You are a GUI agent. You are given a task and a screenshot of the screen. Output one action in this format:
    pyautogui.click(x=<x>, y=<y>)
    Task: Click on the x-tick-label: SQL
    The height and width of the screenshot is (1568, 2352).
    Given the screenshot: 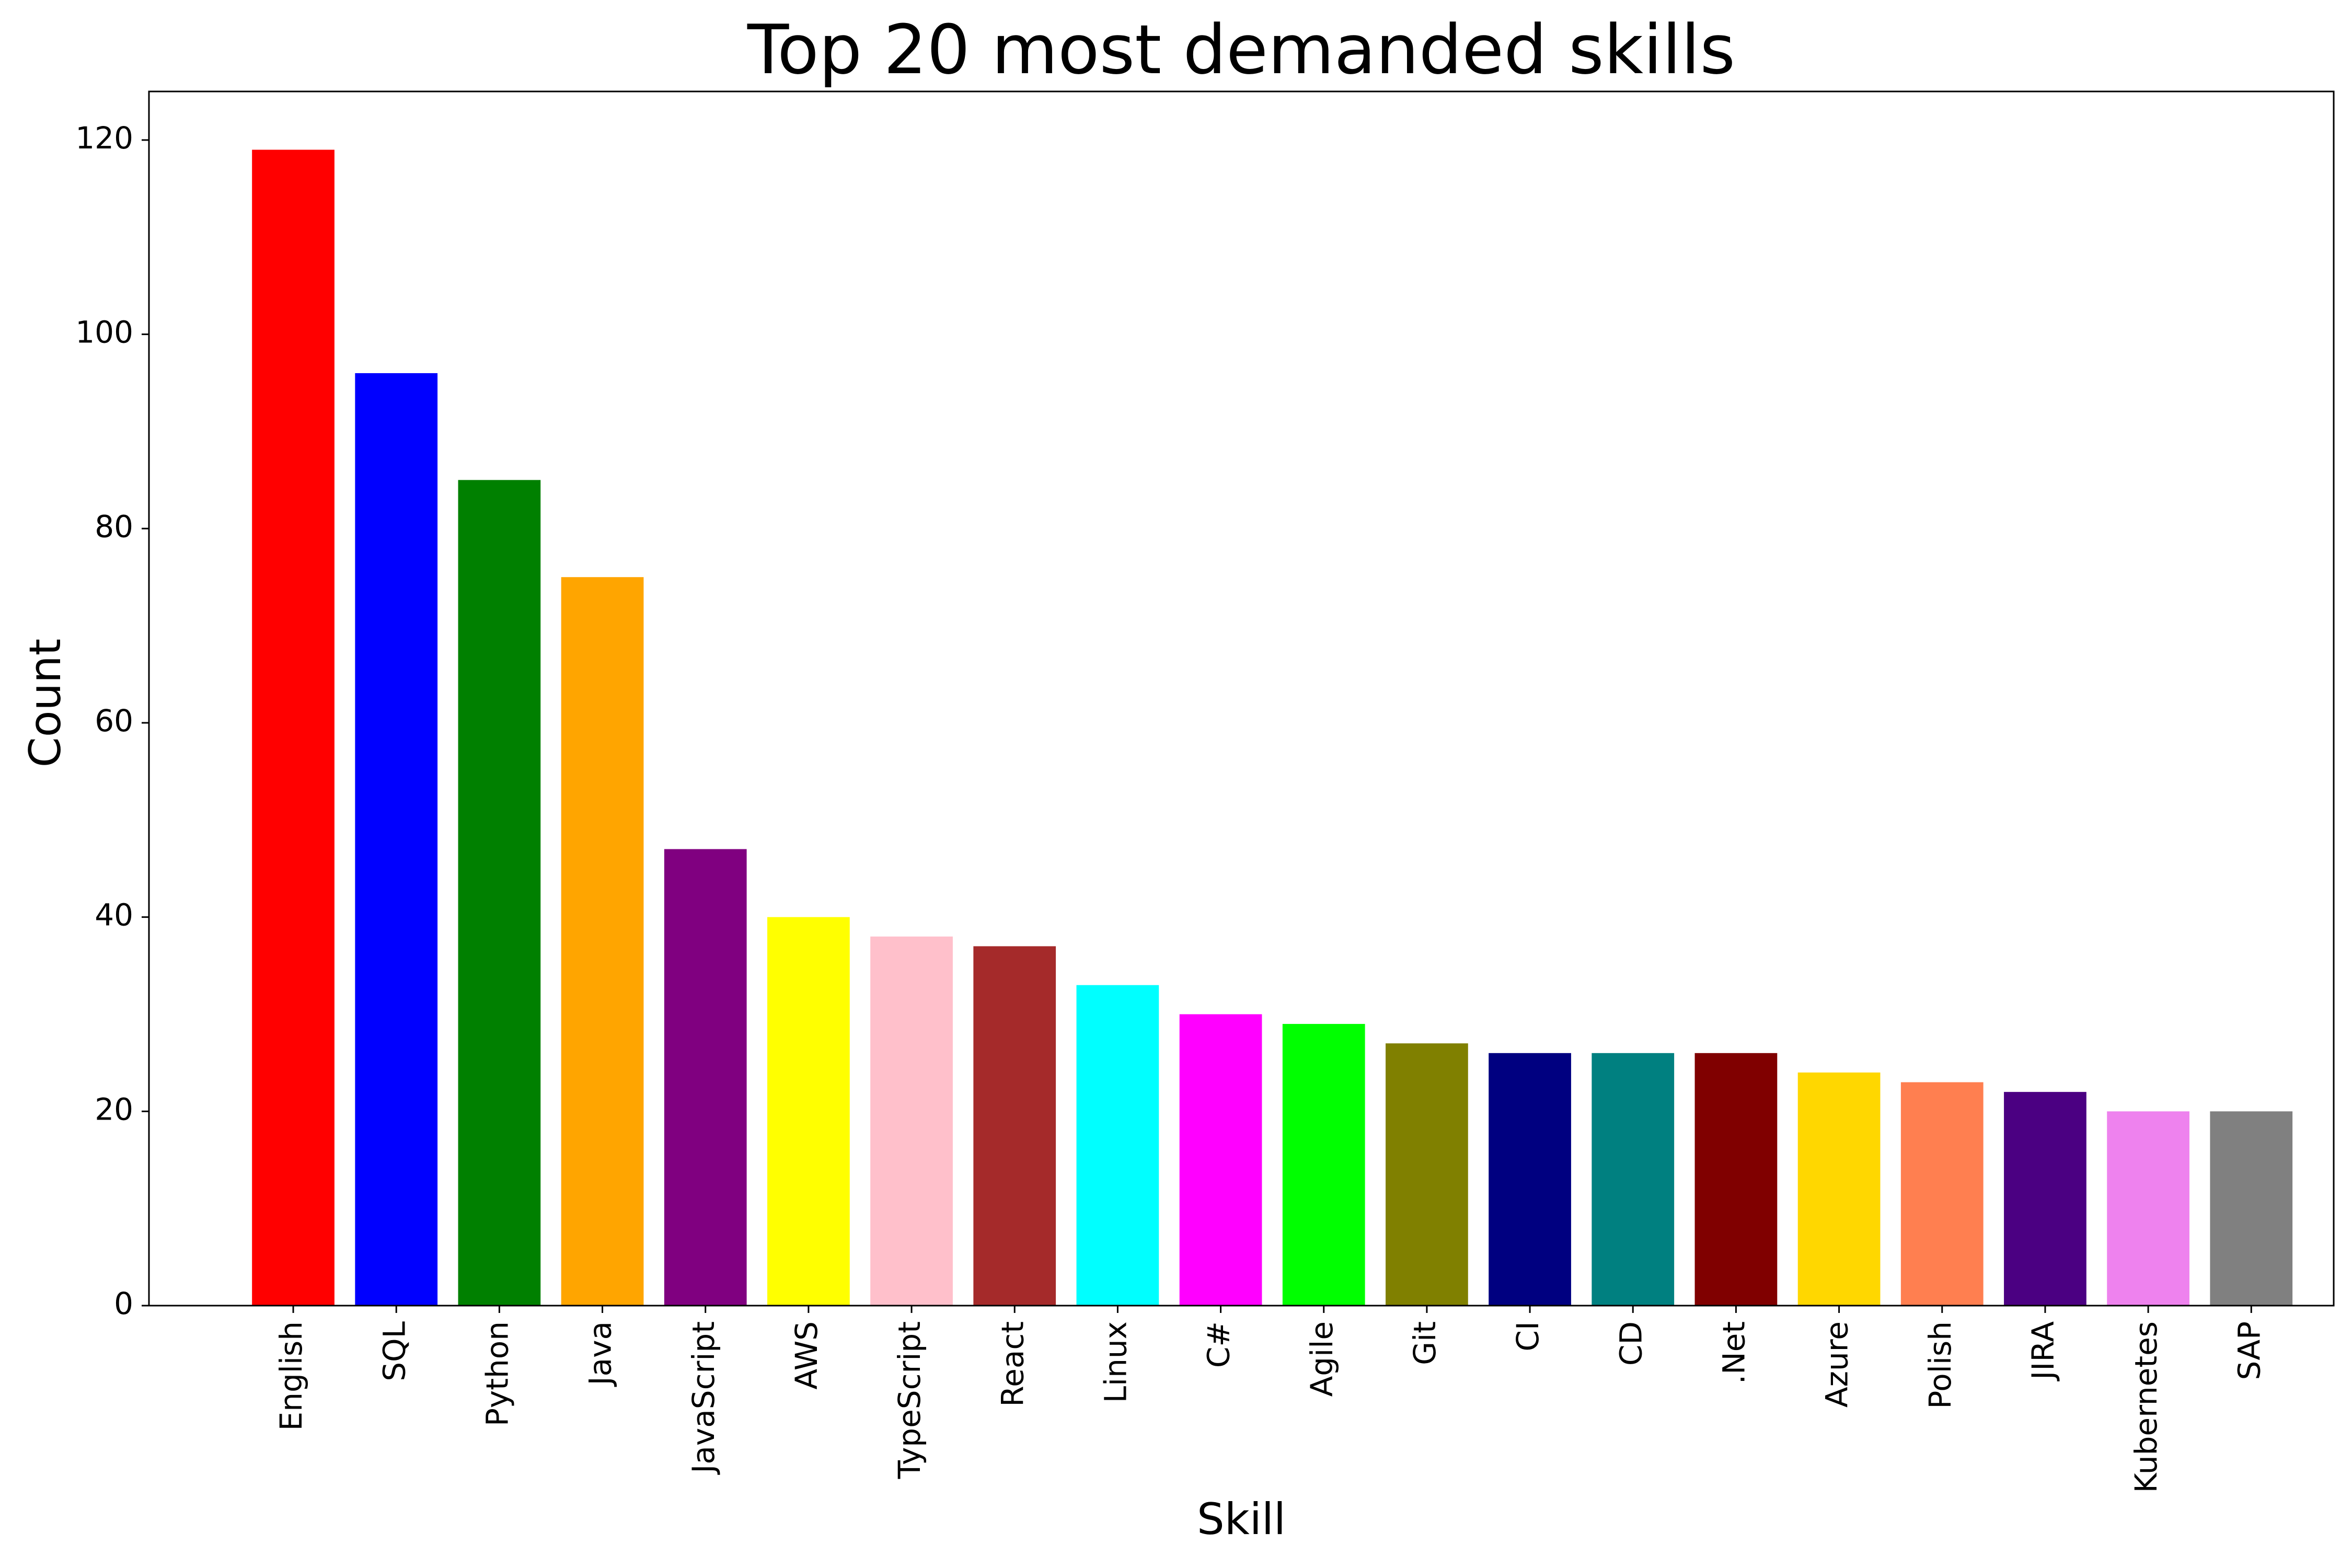 What is the action you would take?
    pyautogui.click(x=394, y=1351)
    